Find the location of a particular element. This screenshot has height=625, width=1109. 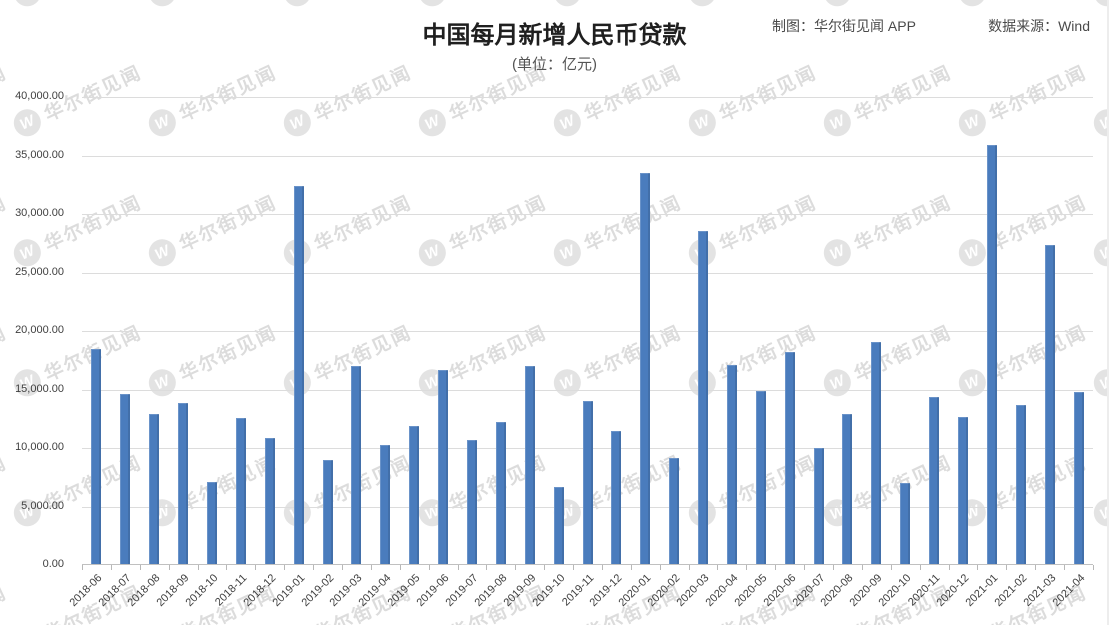

credit-label: 制图：华尔街见闻 APP is located at coordinates (844, 26).